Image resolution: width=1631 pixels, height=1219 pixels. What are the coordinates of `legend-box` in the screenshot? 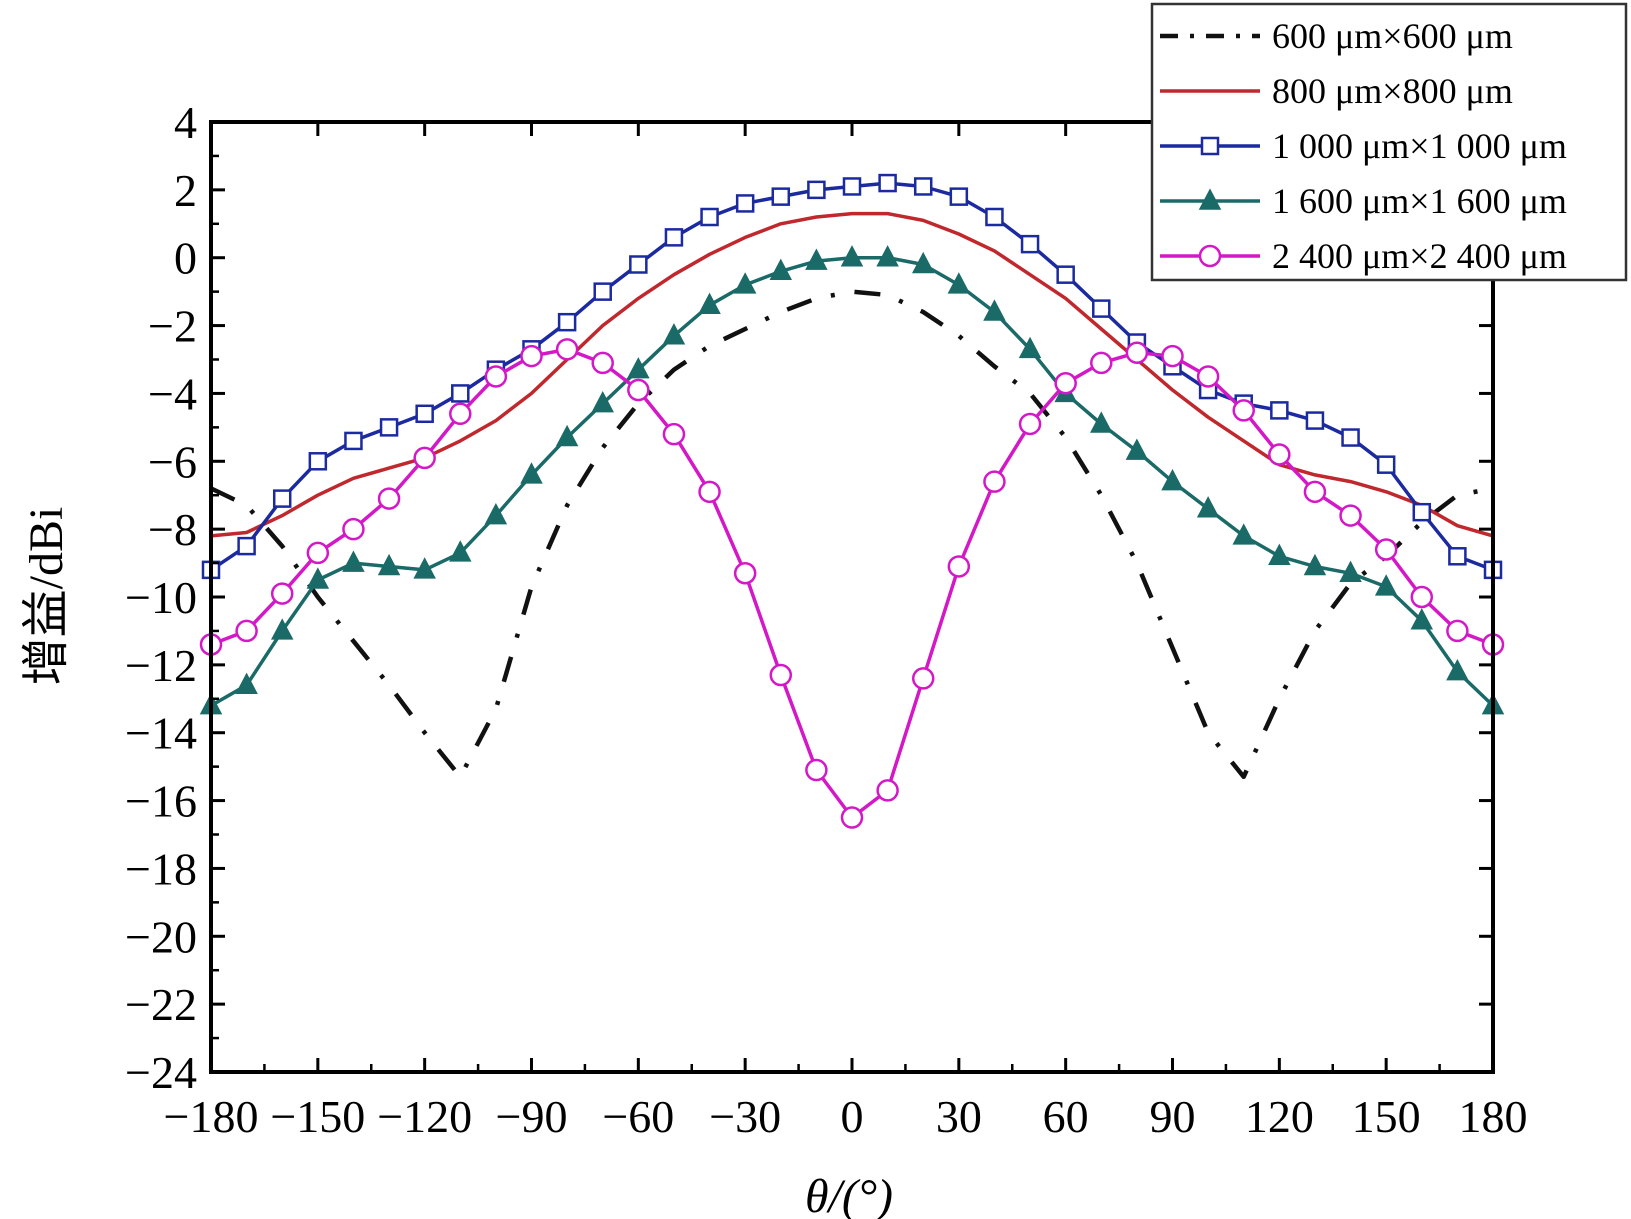 It's located at (1389, 142).